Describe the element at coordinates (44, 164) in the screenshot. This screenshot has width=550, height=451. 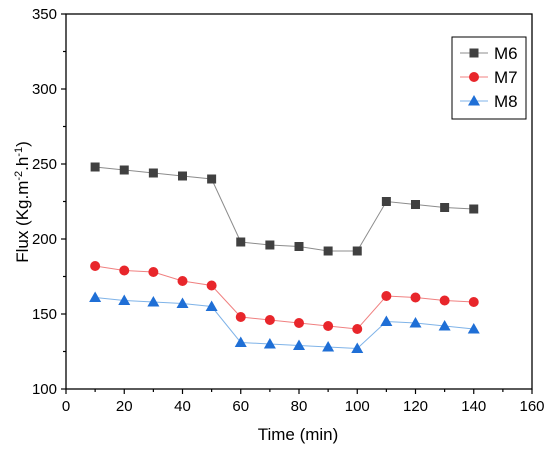
I see `y-tick-label: 250` at that location.